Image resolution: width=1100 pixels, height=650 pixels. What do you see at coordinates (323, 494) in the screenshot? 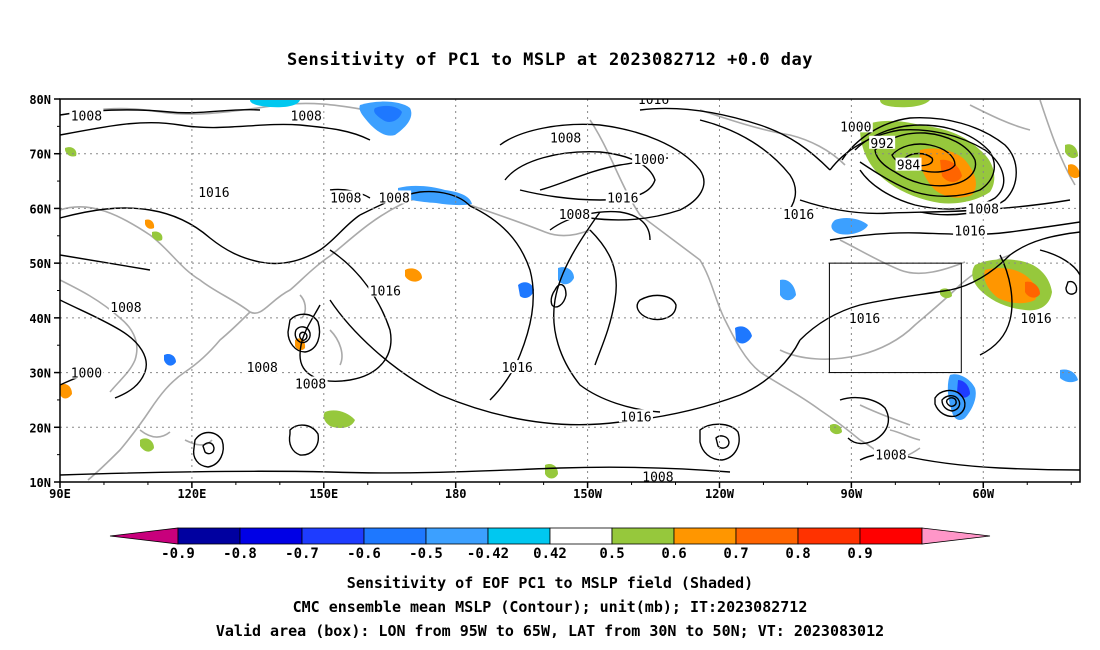
I see `lon-tick-label: 150E` at bounding box center [323, 494].